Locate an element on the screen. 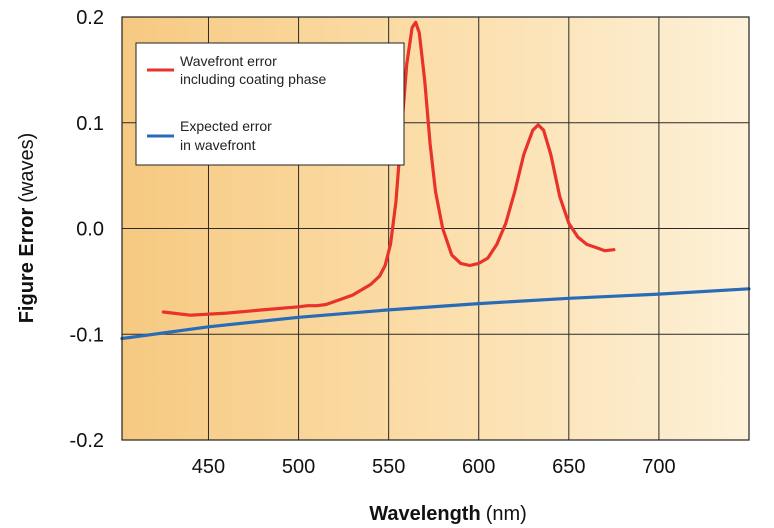  x-tick-label: 600 is located at coordinates (478, 467).